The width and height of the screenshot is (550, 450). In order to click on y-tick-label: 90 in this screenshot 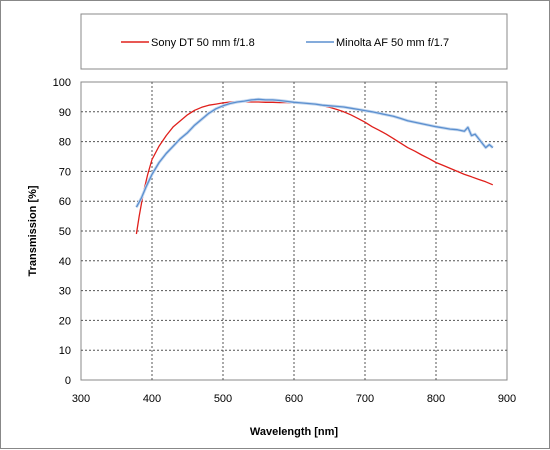, I will do `click(65, 113)`.